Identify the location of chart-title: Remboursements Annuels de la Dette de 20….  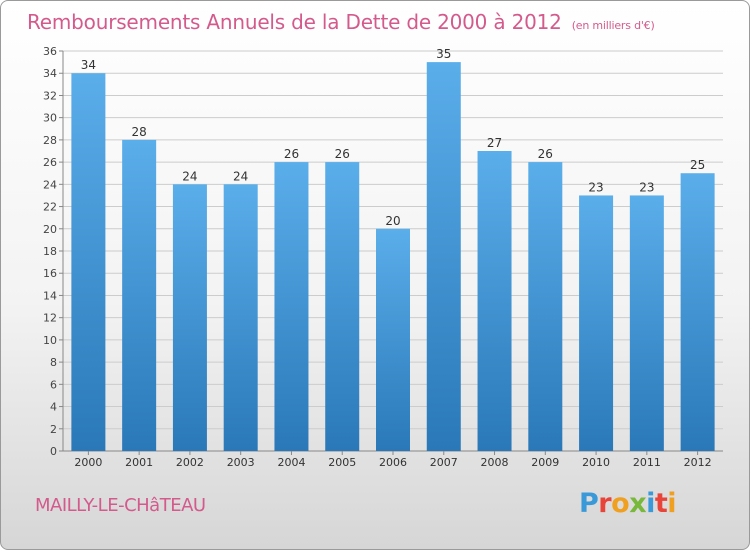
(341, 22).